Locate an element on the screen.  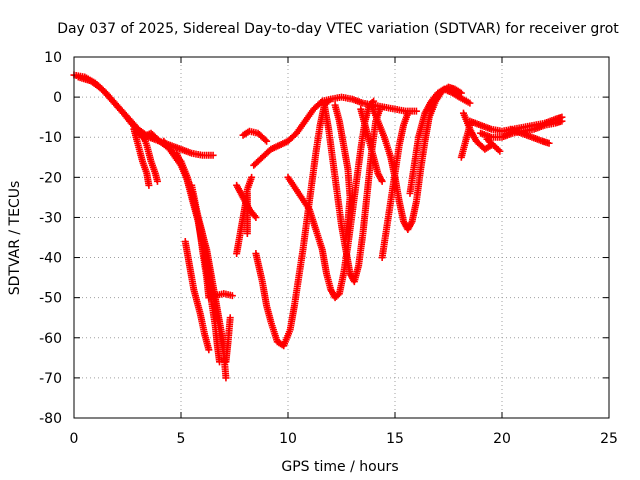
x-tick-label: 10 is located at coordinates (288, 439).